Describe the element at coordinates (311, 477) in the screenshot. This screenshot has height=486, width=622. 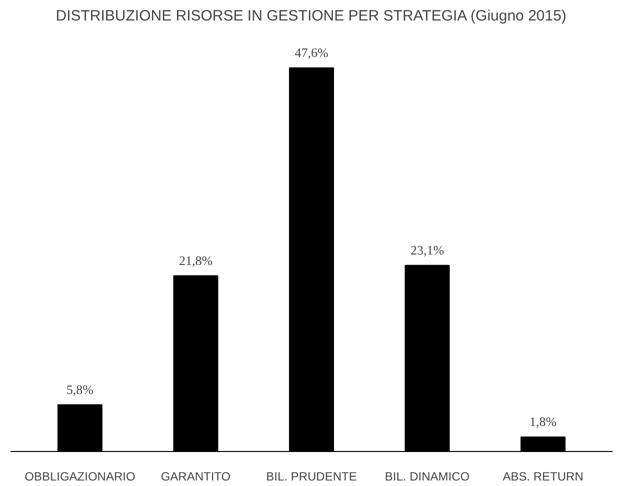
I see `x-tick-label: BIL. PRUDENTE` at that location.